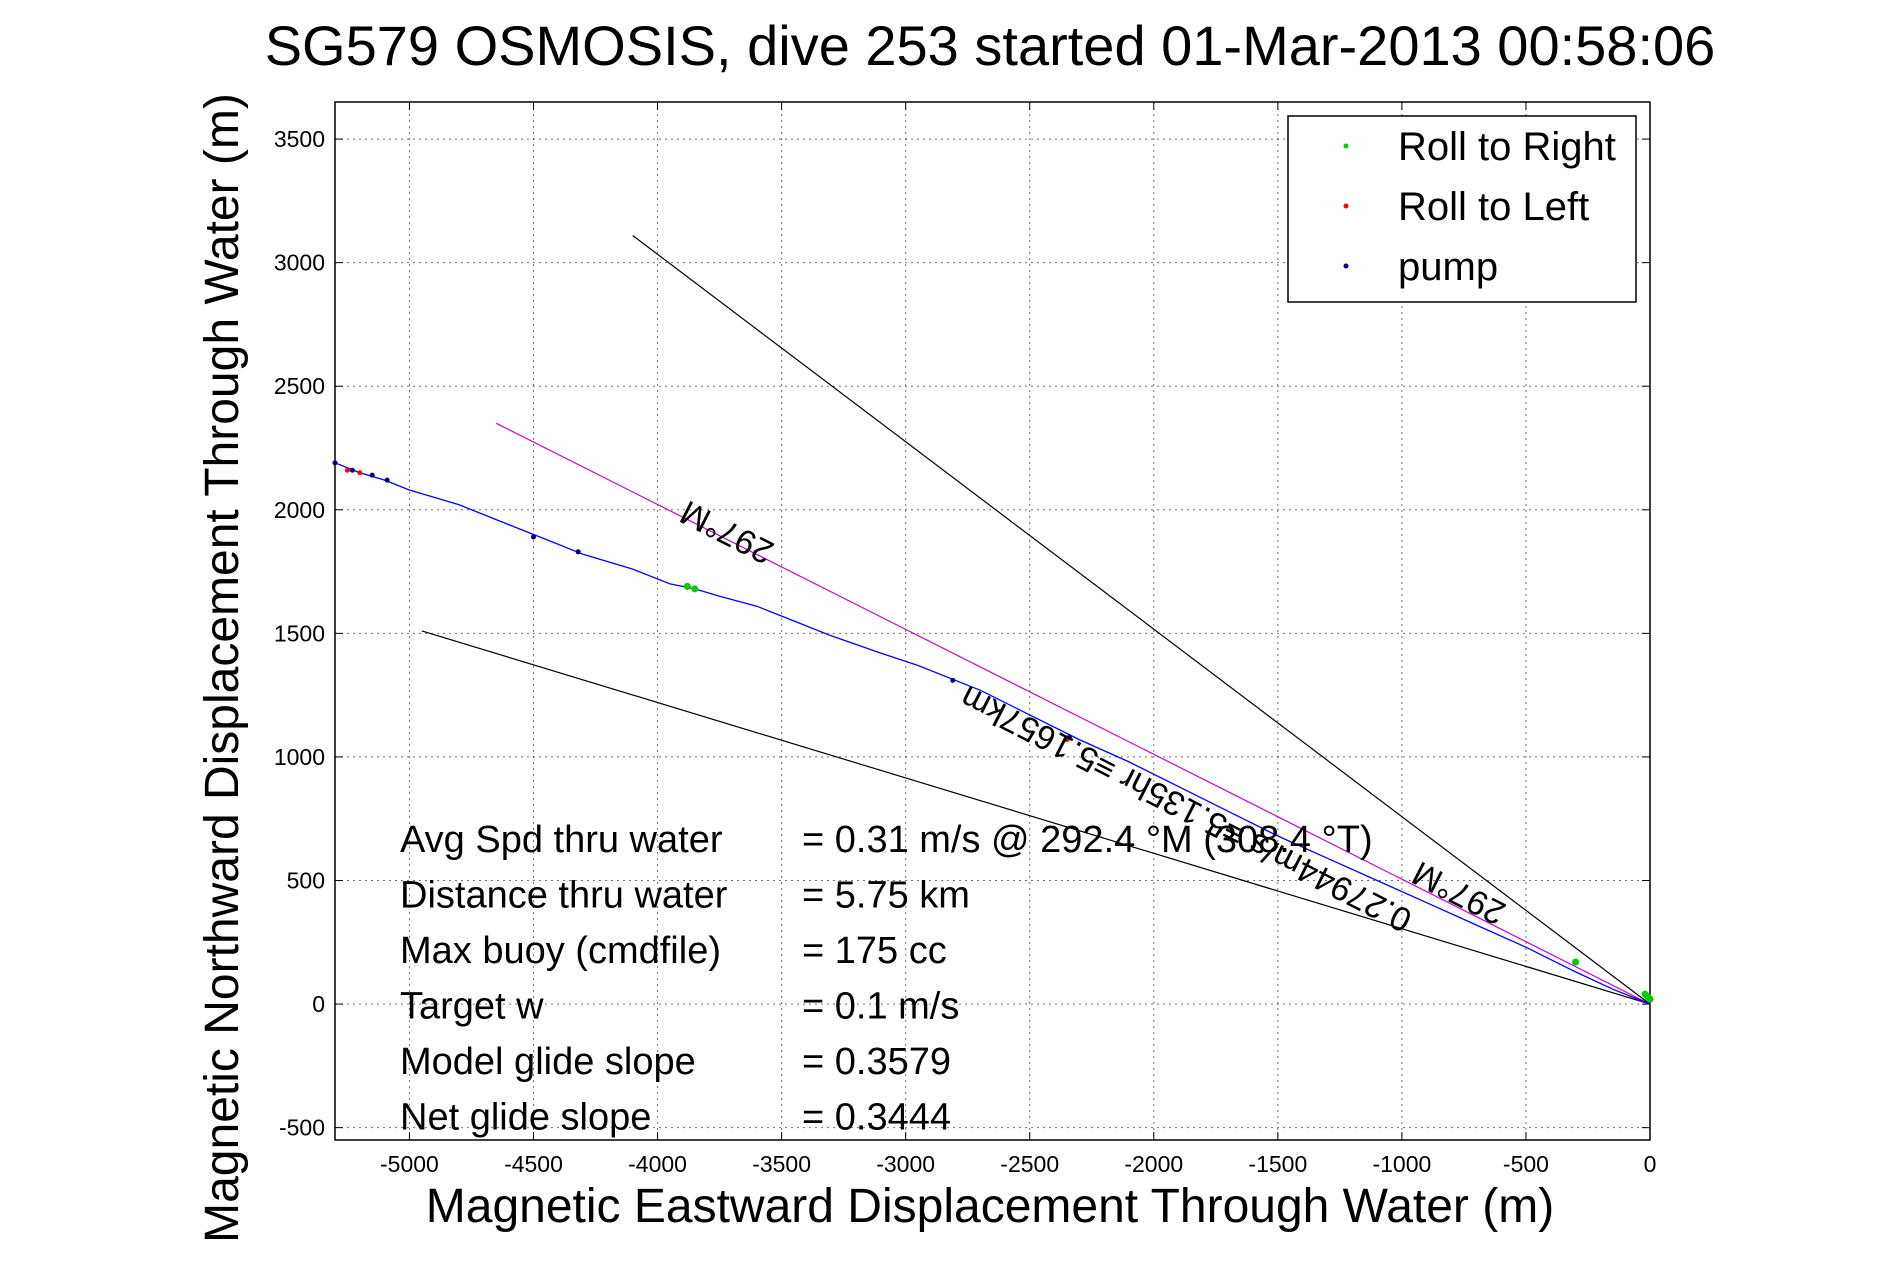 This screenshot has height=1262, width=1891. What do you see at coordinates (886, 896) in the screenshot?
I see `stats-value: = 5.75 km` at bounding box center [886, 896].